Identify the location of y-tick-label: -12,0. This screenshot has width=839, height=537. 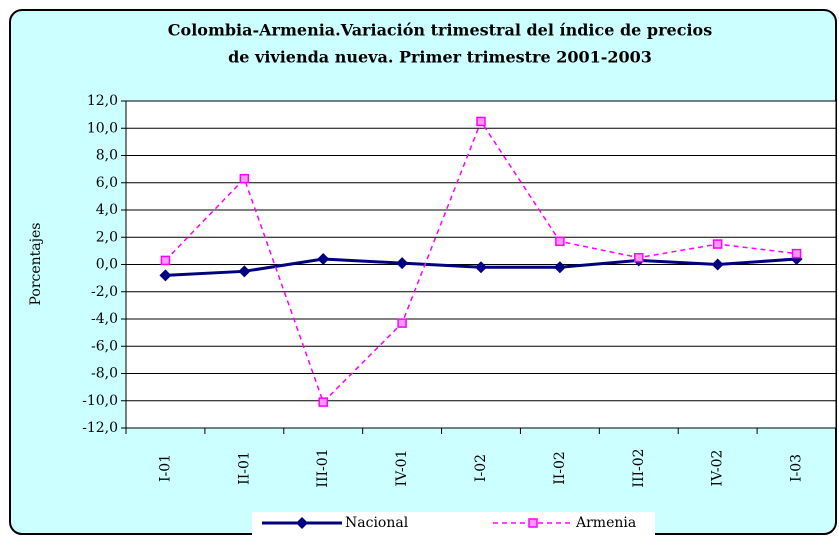
(100, 428).